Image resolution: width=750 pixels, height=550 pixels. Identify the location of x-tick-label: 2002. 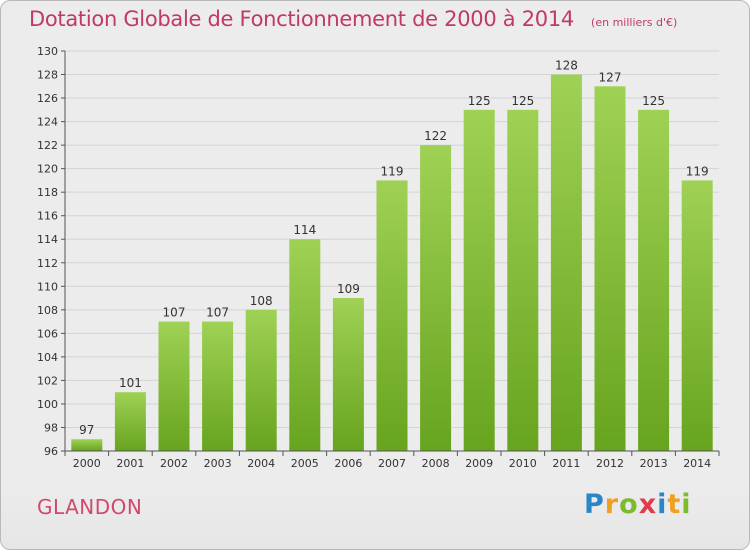
(174, 463).